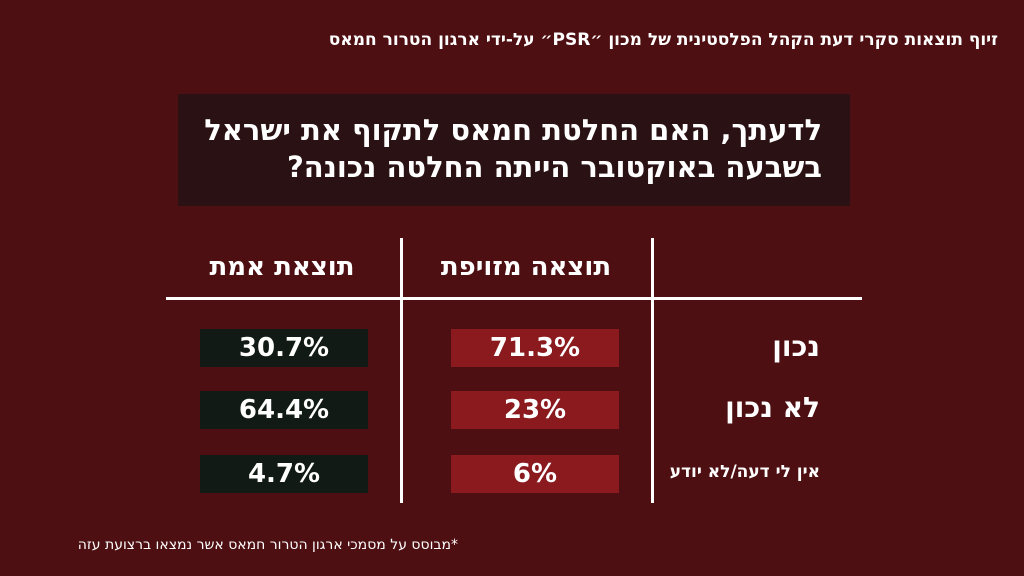 This screenshot has height=576, width=1024. I want to click on column-divider-right, so click(652, 370).